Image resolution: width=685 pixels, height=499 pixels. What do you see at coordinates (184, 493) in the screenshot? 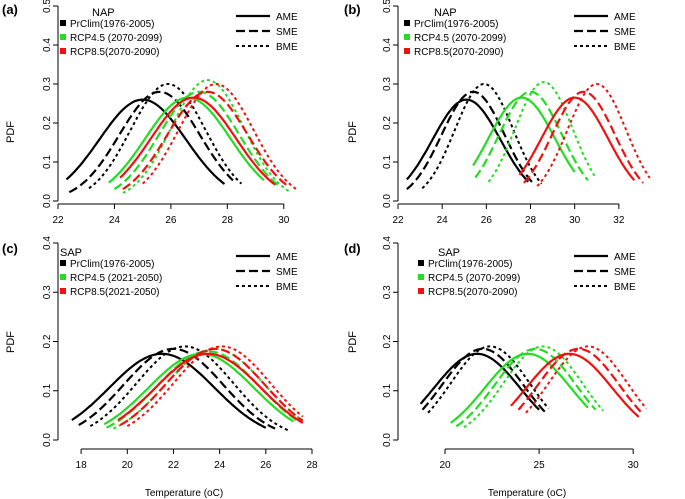
I see `x-axis-label: Temperature (oC)` at bounding box center [184, 493].